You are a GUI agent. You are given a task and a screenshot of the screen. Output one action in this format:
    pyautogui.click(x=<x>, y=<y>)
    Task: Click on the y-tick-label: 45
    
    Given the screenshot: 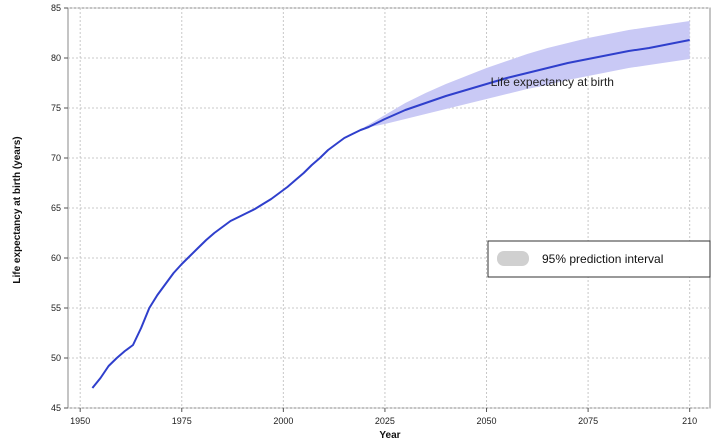 What is the action you would take?
    pyautogui.click(x=56, y=408)
    